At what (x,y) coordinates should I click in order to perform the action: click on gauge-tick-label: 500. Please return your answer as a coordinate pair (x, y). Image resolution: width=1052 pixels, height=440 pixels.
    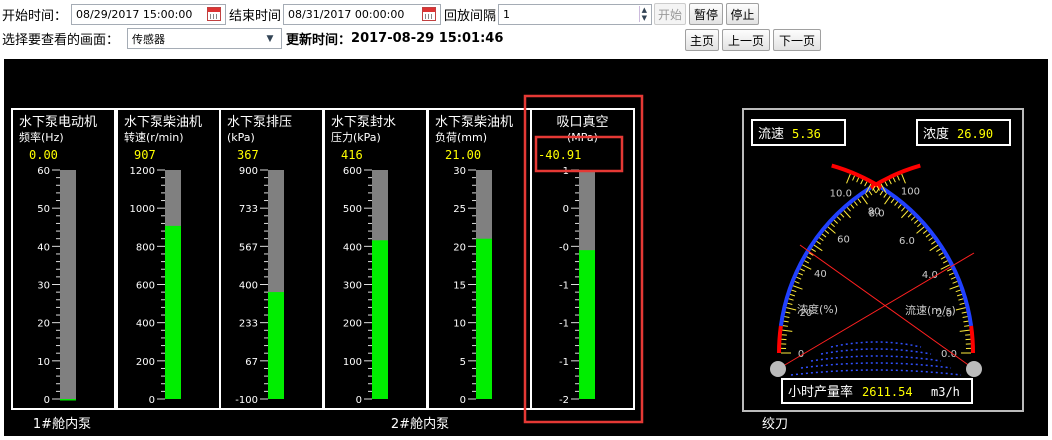
    Looking at the image, I should click on (352, 209).